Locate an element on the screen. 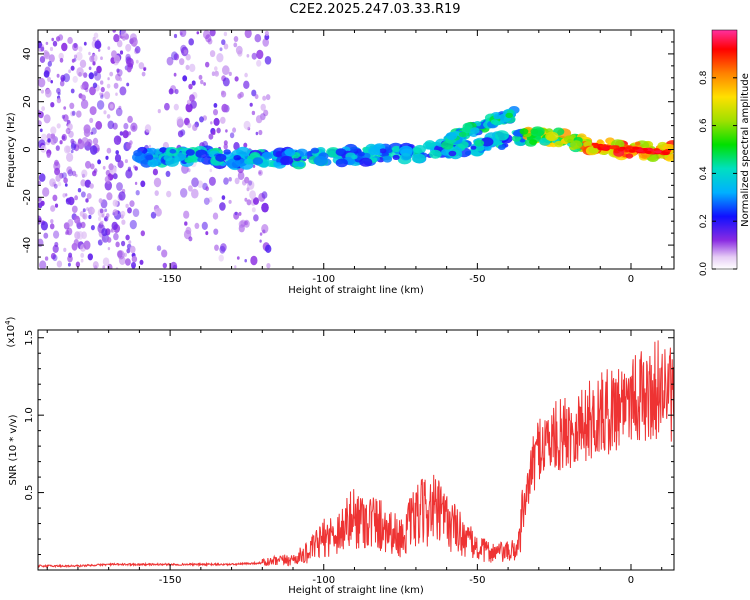 This screenshot has width=750, height=600. y-tick-label: 0.5 is located at coordinates (29, 493).